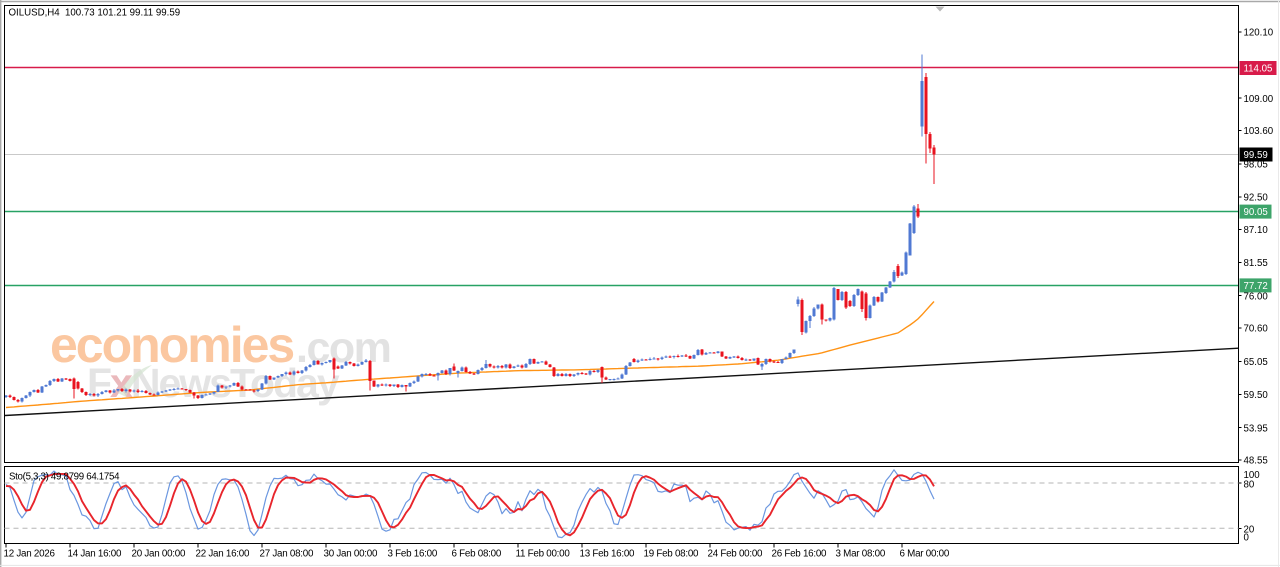  What do you see at coordinates (1258, 69) in the screenshot?
I see `svg-text: 114.05` at bounding box center [1258, 69].